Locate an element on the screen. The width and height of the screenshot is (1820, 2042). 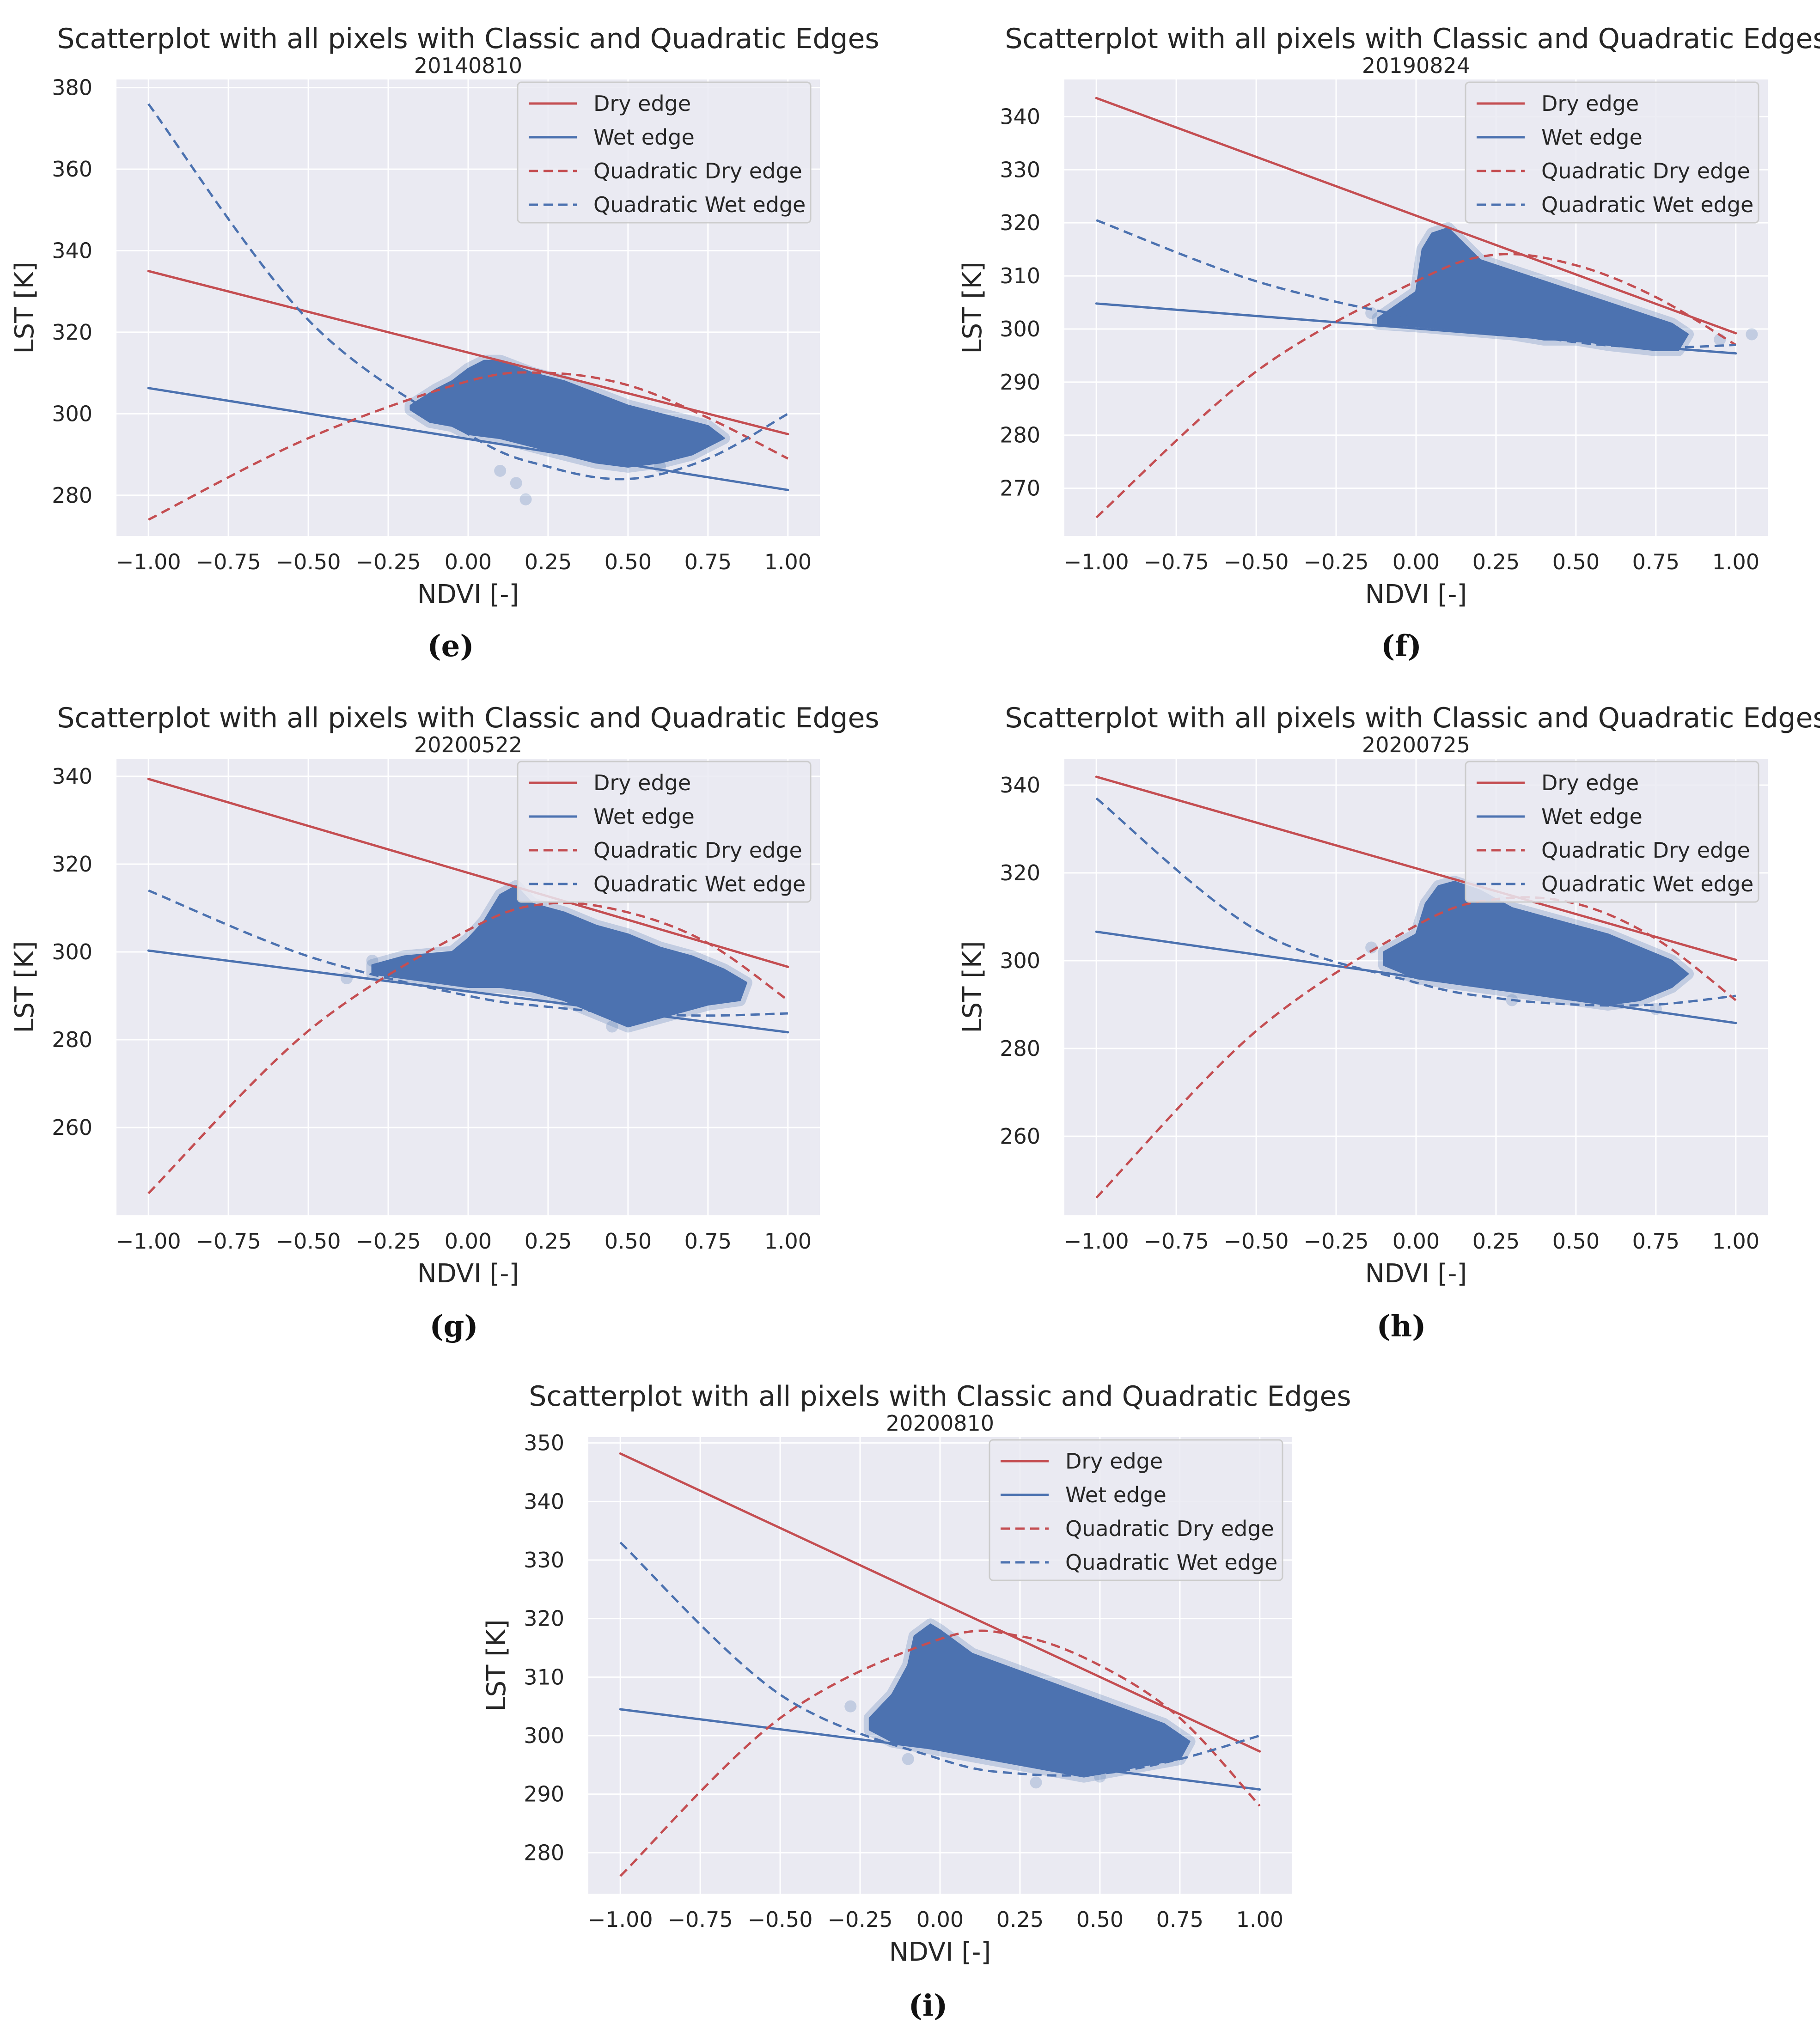
y-tick-label: 350 is located at coordinates (544, 1444).